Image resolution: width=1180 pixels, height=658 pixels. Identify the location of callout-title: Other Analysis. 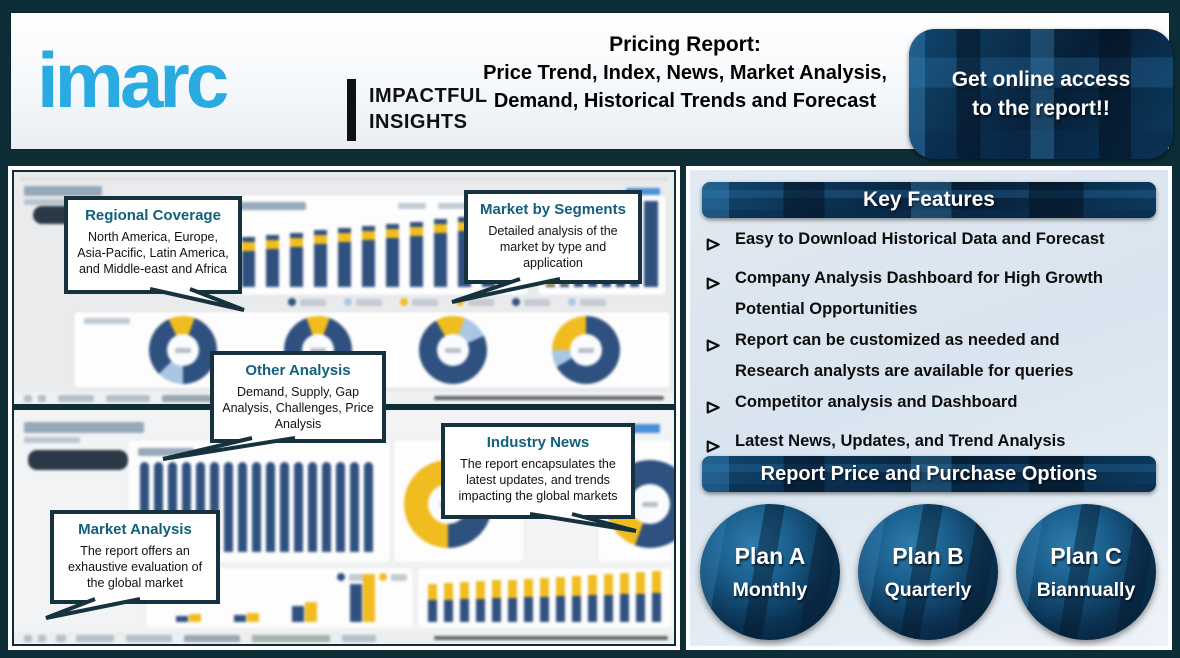
(298, 370).